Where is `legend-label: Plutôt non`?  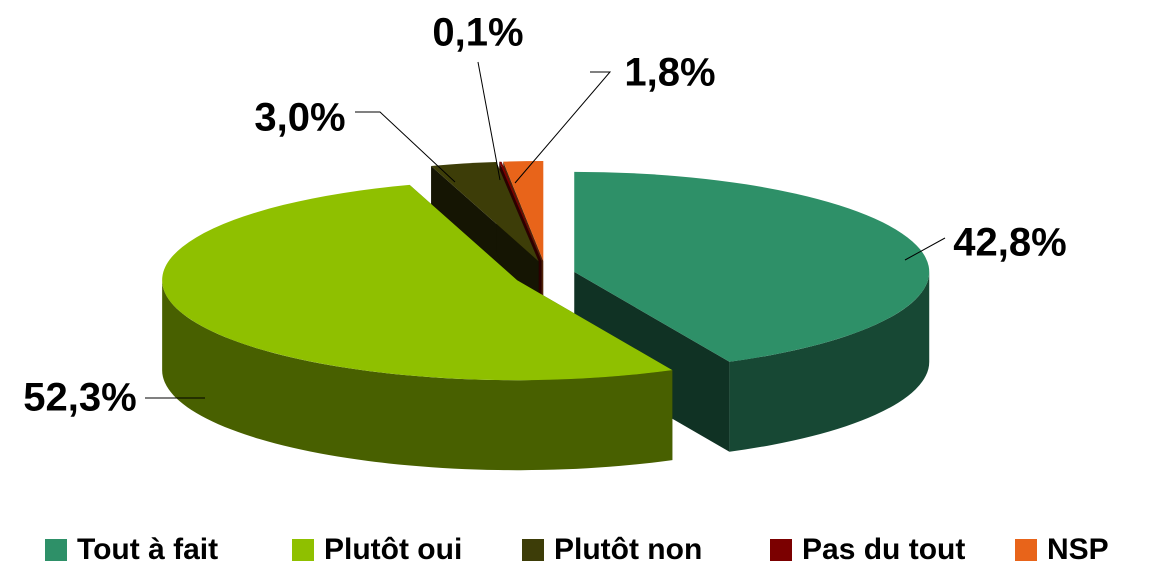
legend-label: Plutôt non is located at coordinates (628, 549).